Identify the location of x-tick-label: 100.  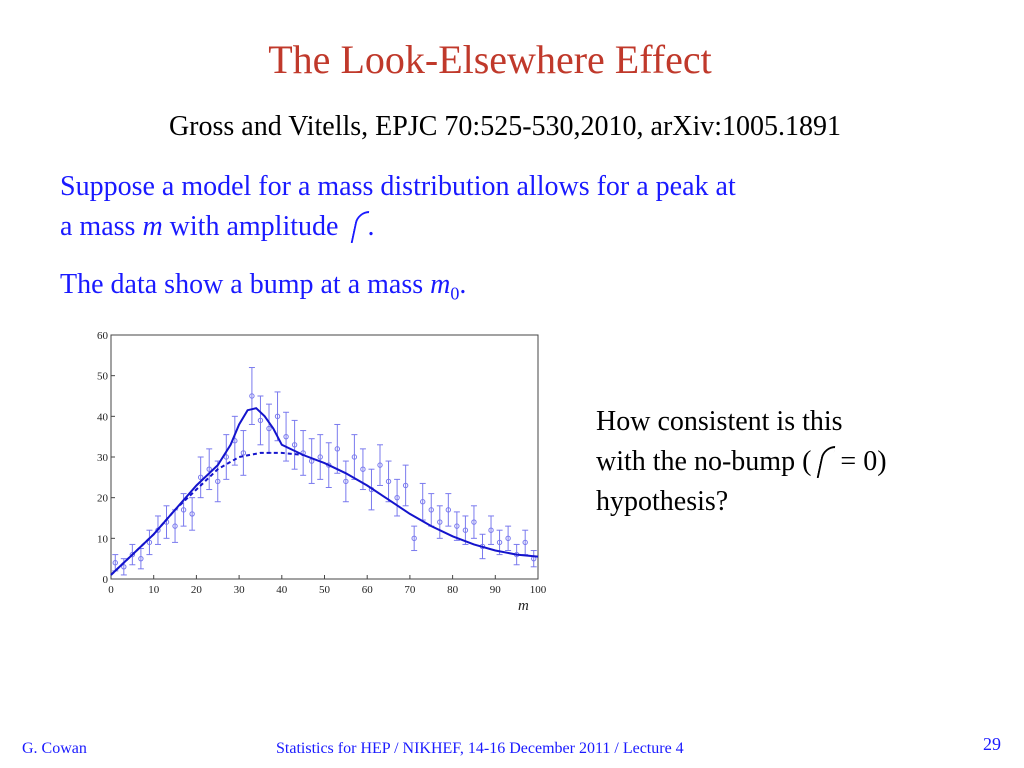
(538, 590).